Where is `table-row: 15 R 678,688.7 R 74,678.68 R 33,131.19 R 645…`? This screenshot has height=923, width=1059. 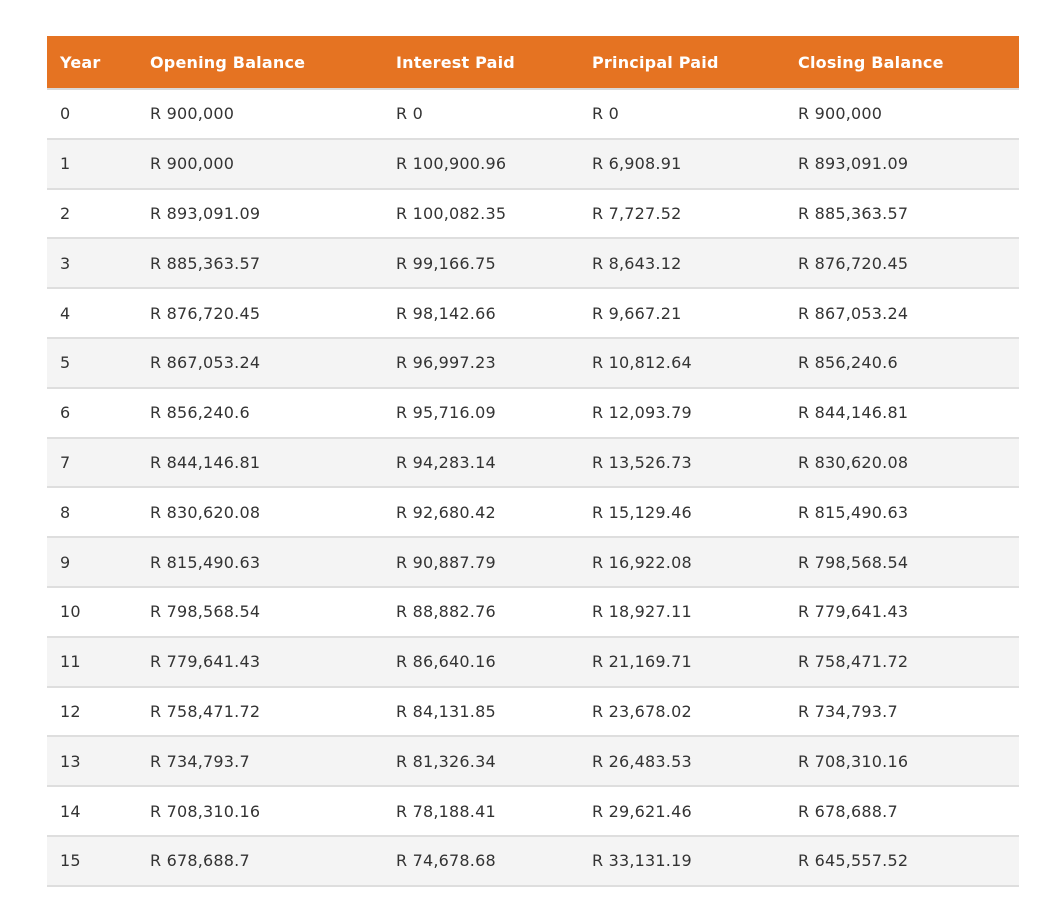 table-row: 15 R 678,688.7 R 74,678.68 R 33,131.19 R 645… is located at coordinates (533, 861).